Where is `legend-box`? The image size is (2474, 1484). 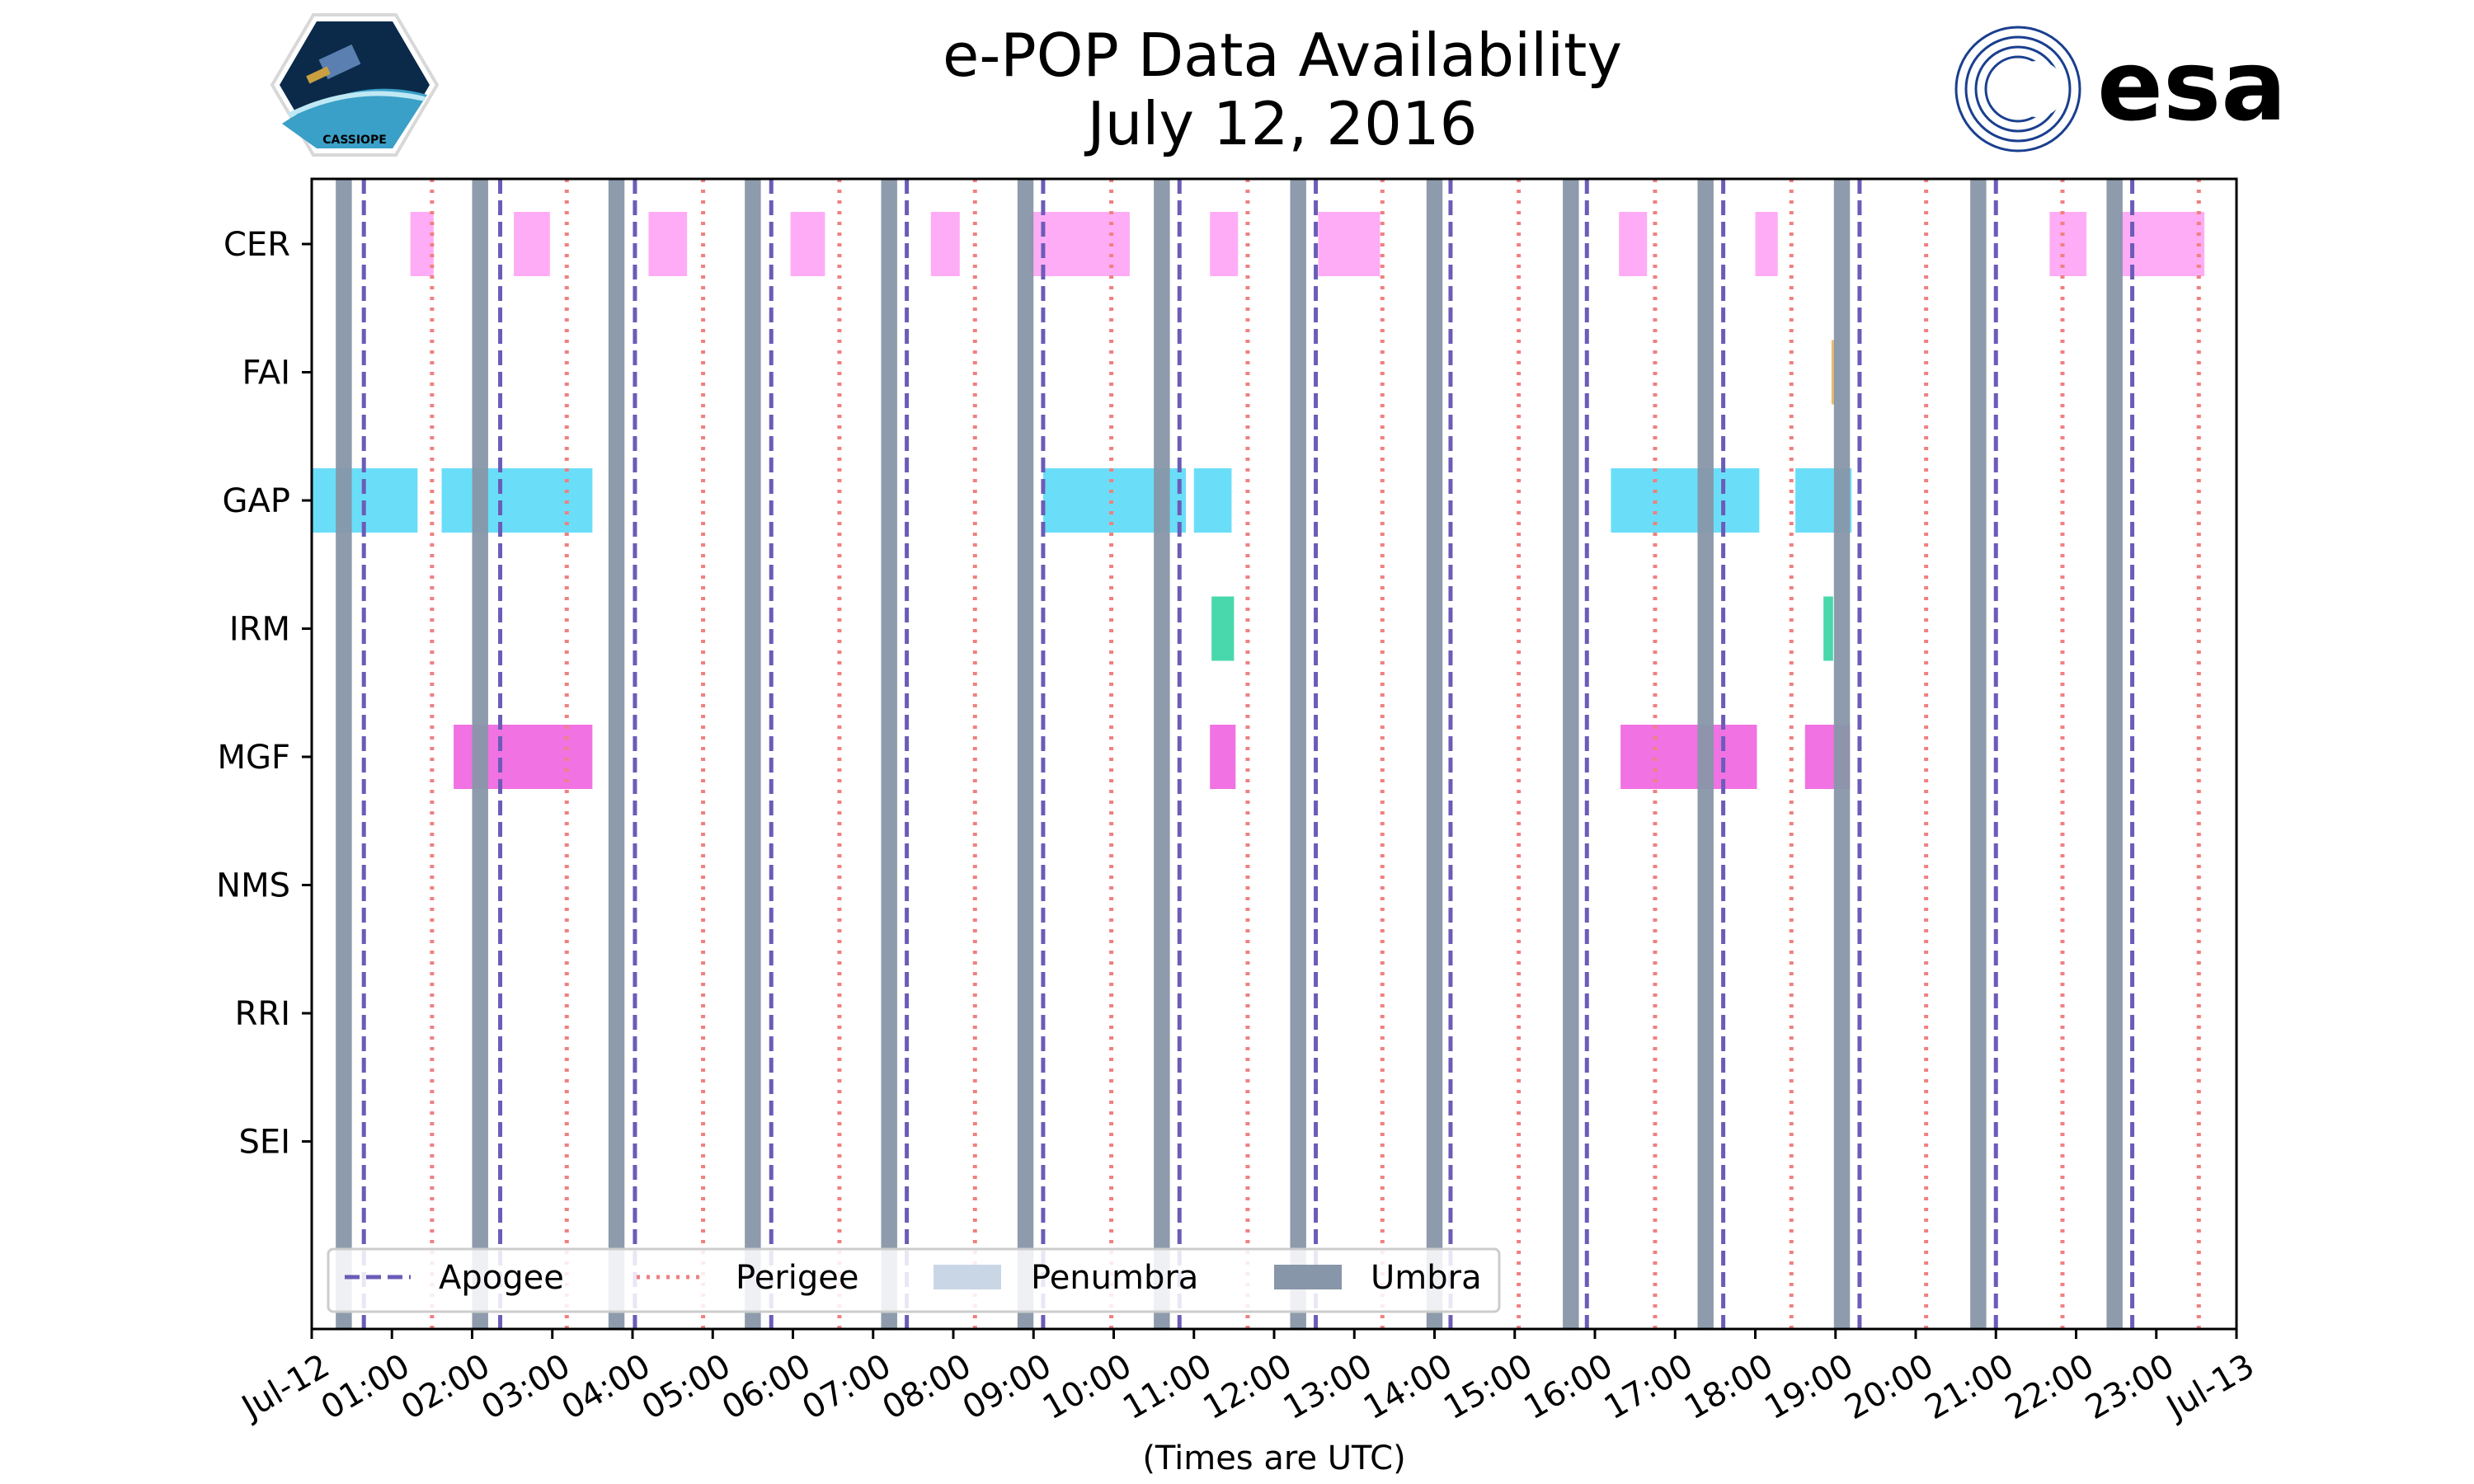
legend-box is located at coordinates (914, 1280).